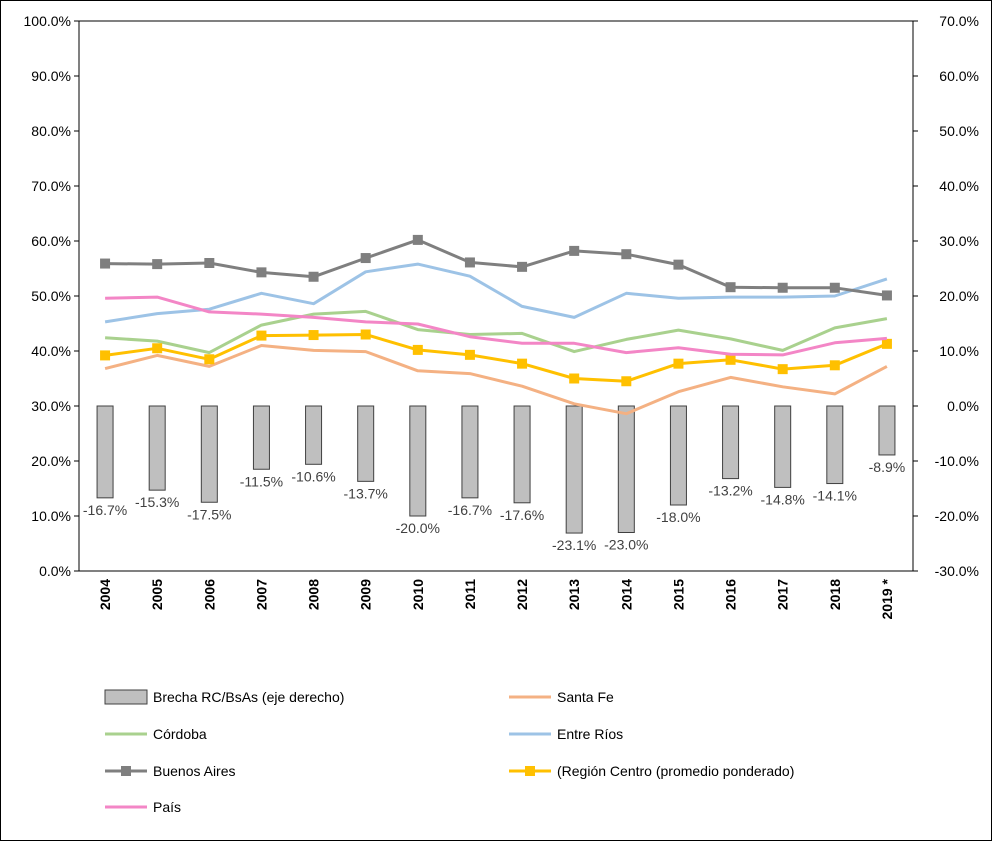 This screenshot has height=845, width=992. I want to click on left-axis-tick-label: 50.0%, so click(51, 296).